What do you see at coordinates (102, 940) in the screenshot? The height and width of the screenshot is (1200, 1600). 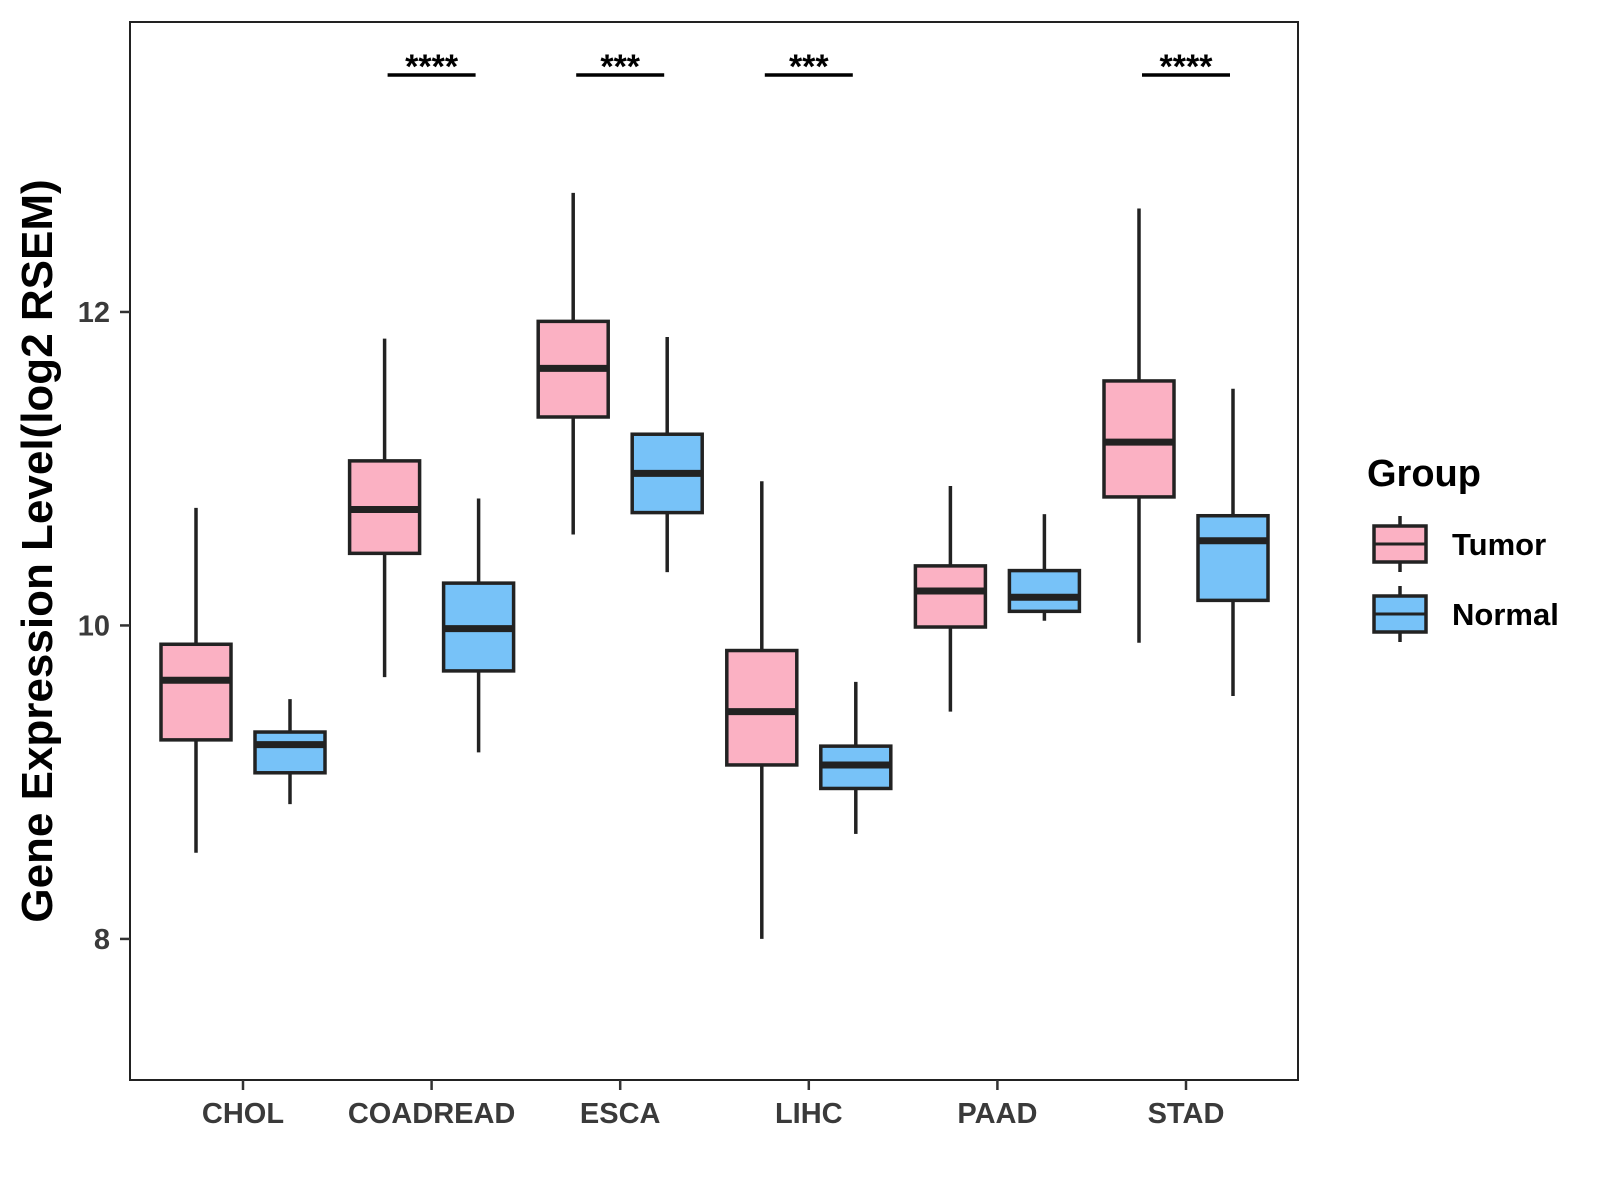 I see `y-tick-label: 8` at bounding box center [102, 940].